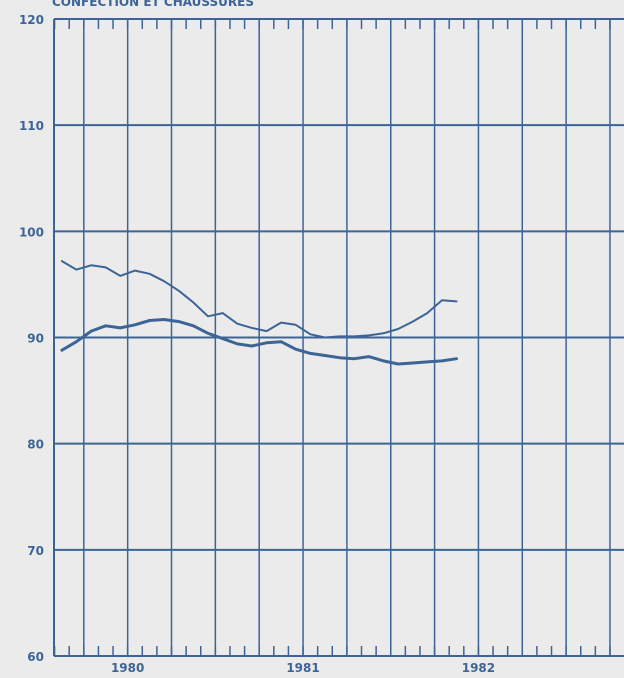 Image resolution: width=624 pixels, height=678 pixels. What do you see at coordinates (478, 668) in the screenshot?
I see `x-year-label: 1982` at bounding box center [478, 668].